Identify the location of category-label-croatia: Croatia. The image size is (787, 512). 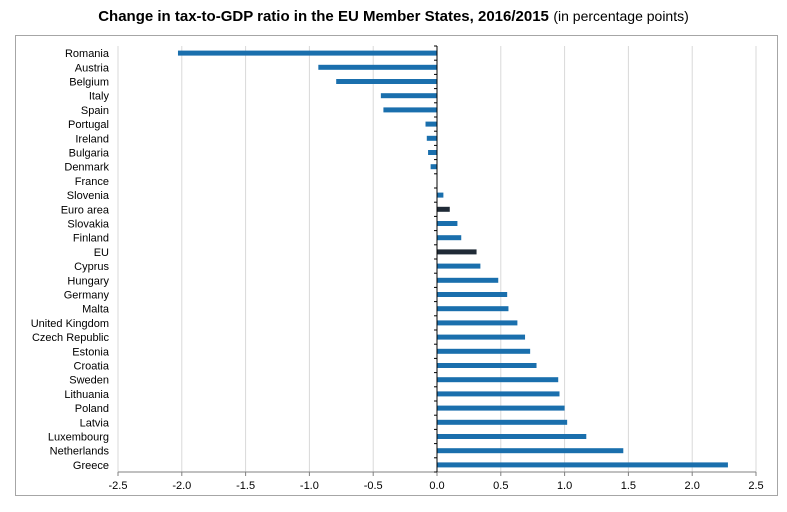
(92, 367).